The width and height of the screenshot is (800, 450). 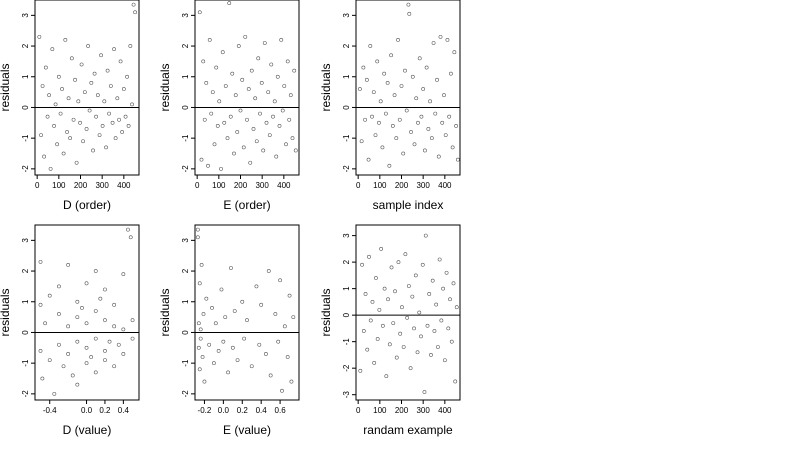 What do you see at coordinates (87, 410) in the screenshot?
I see `x-tick-label: 0.0` at bounding box center [87, 410].